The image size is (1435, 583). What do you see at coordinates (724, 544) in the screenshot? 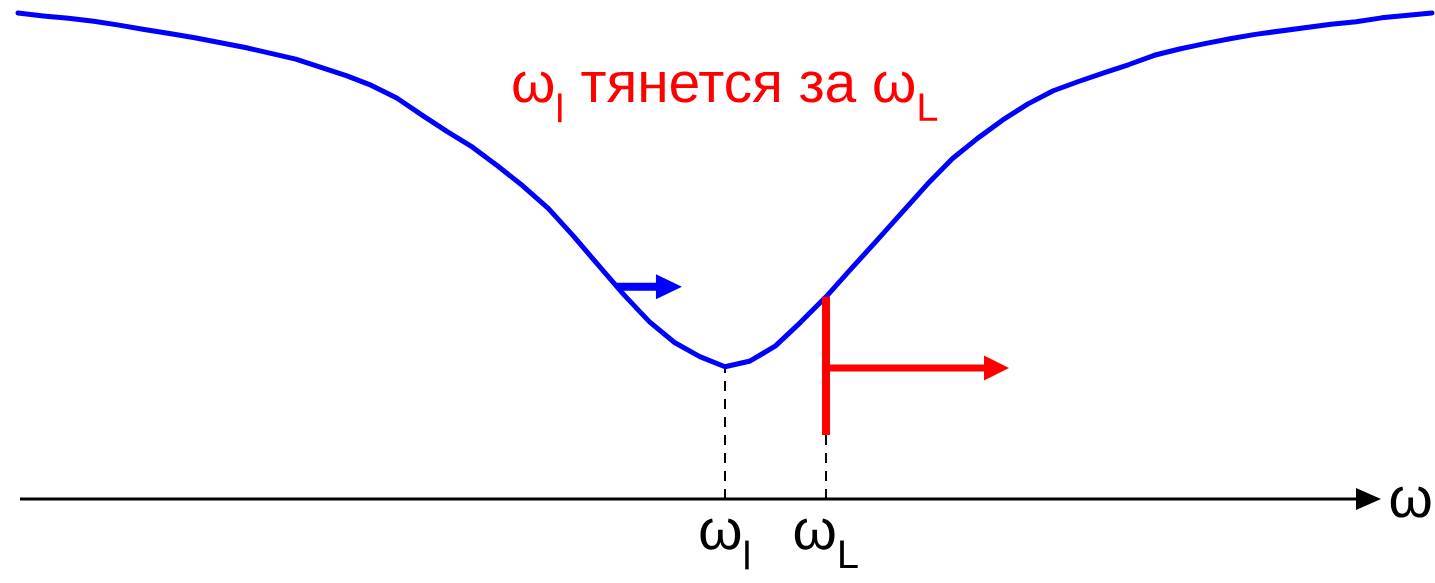
I see `x-tick-label: ω$_{l}$` at bounding box center [724, 544].